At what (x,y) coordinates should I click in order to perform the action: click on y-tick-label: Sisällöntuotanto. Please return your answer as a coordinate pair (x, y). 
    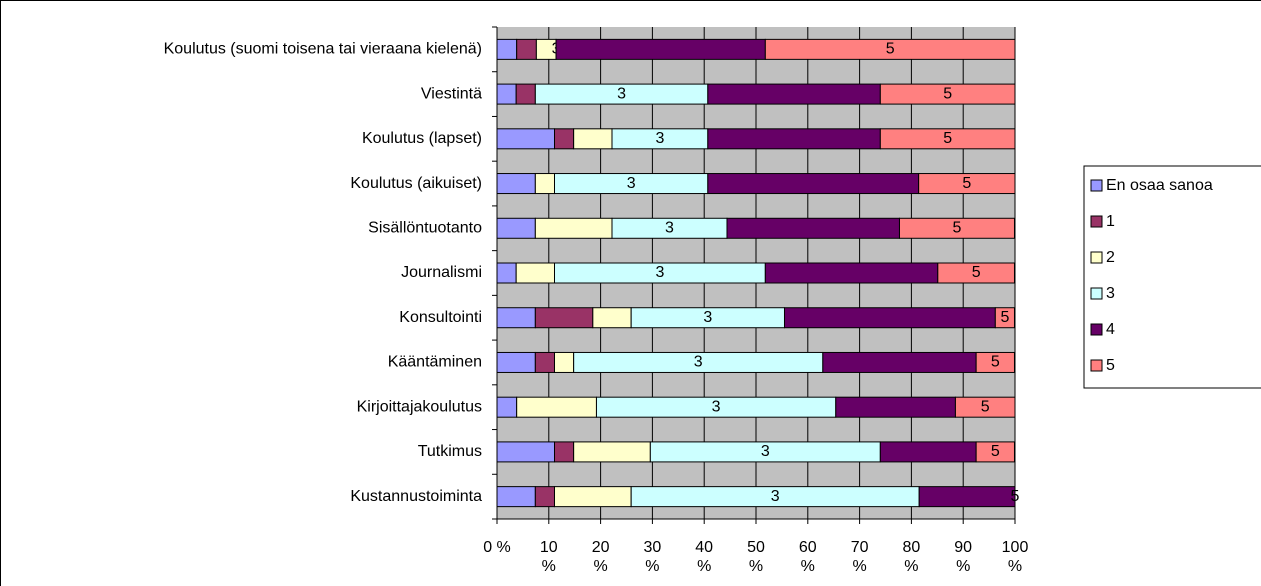
    Looking at the image, I should click on (425, 227).